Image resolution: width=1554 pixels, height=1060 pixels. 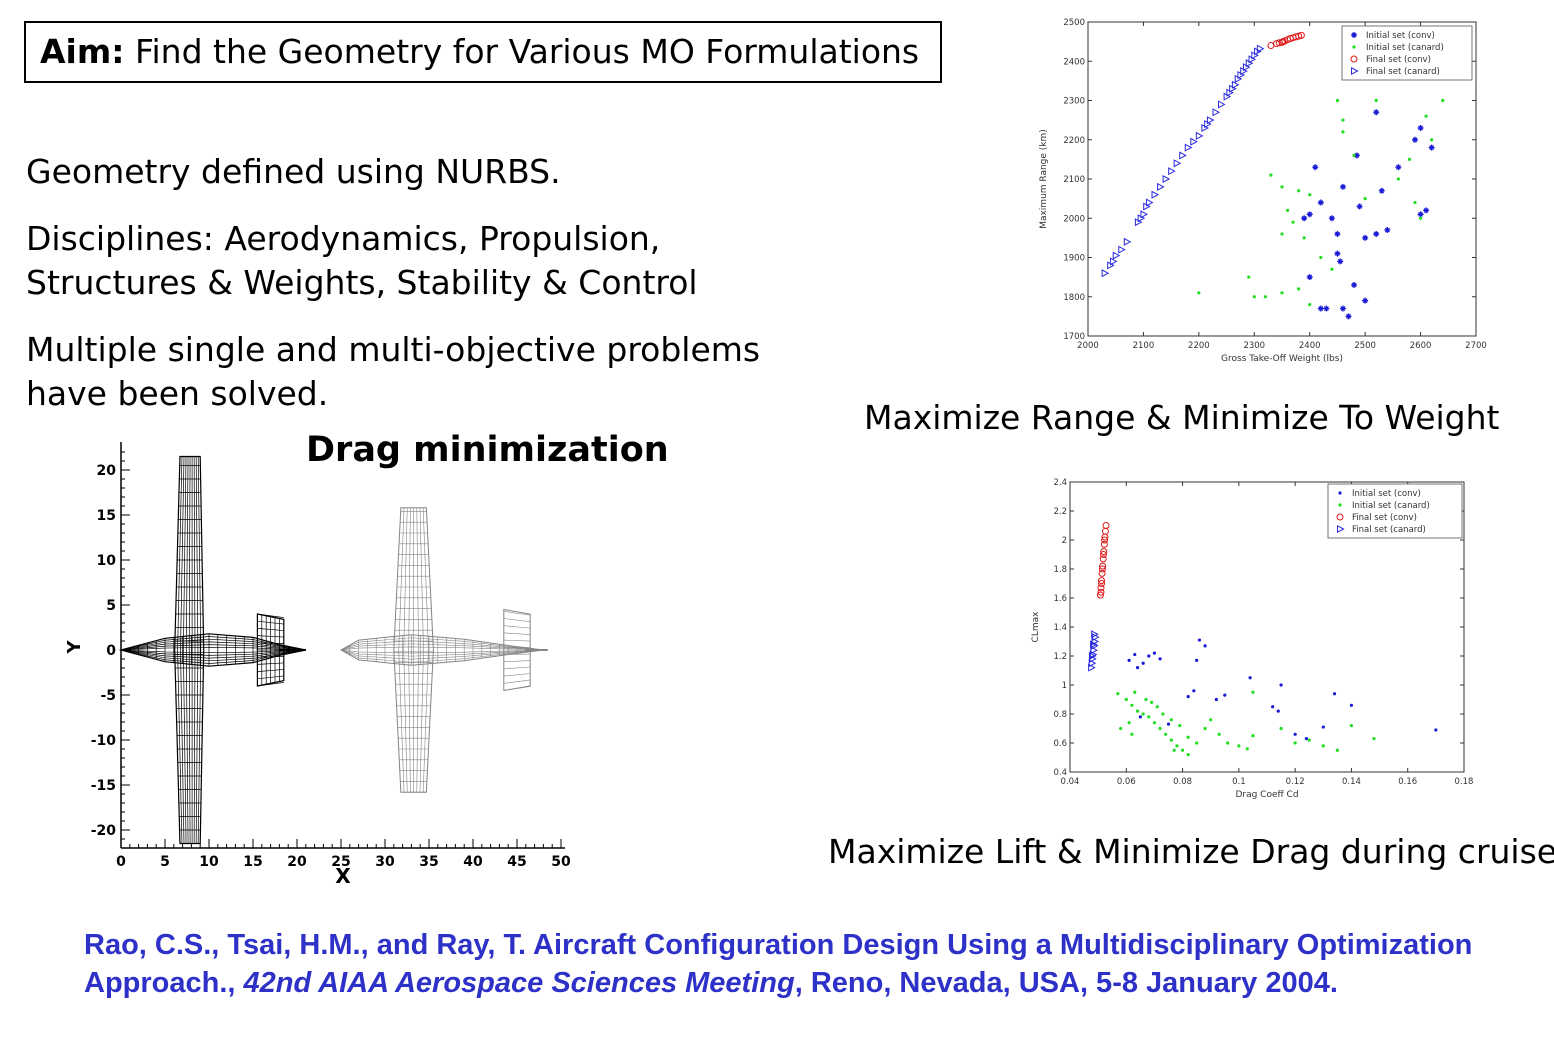 What do you see at coordinates (1064, 541) in the screenshot?
I see `y-tick-label: 2` at bounding box center [1064, 541].